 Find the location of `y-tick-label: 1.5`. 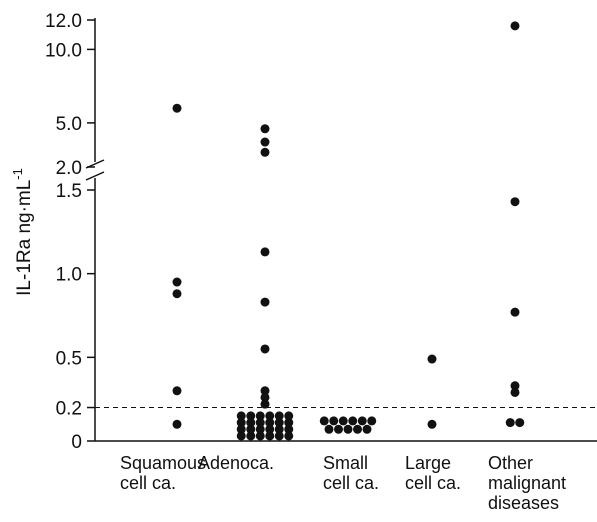

y-tick-label: 1.5 is located at coordinates (69, 191).